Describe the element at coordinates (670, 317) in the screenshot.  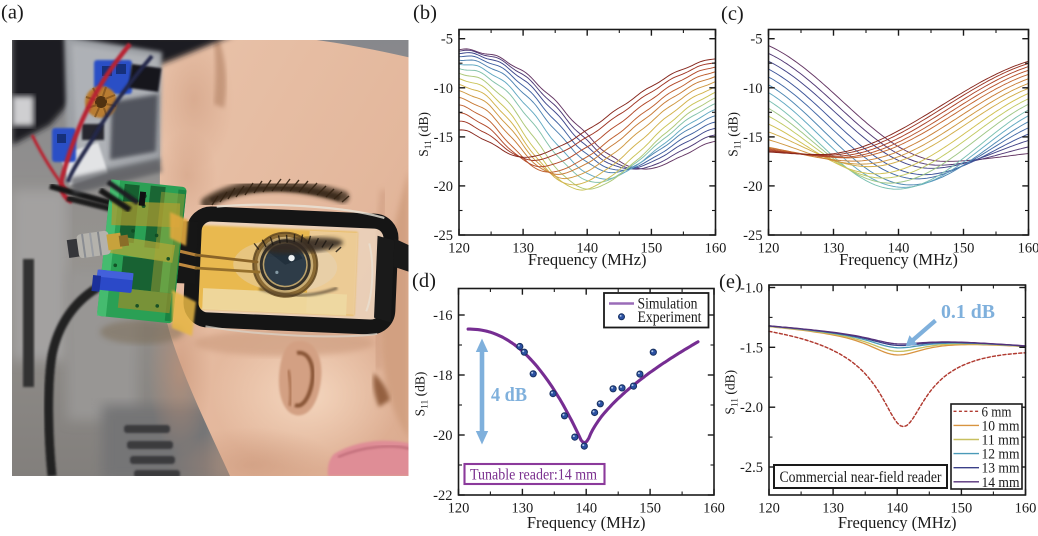
I see `svg-text: Experiment` at that location.